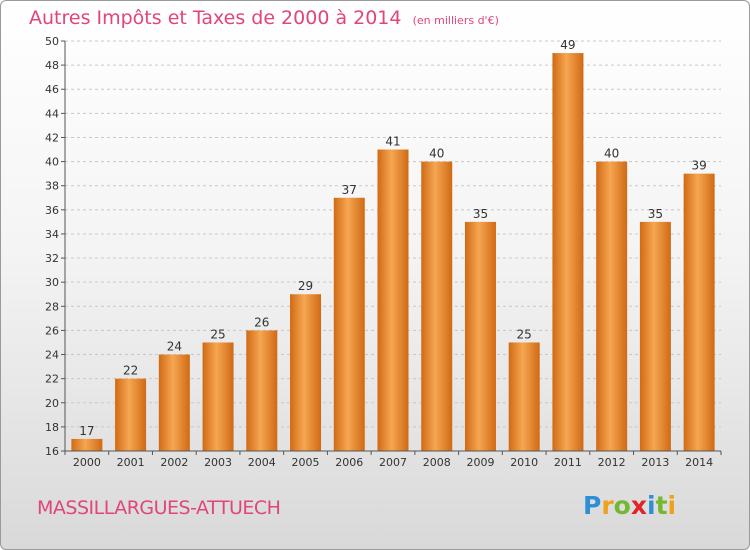 The width and height of the screenshot is (750, 550). What do you see at coordinates (698, 166) in the screenshot?
I see `bar-value-label: 39` at bounding box center [698, 166].